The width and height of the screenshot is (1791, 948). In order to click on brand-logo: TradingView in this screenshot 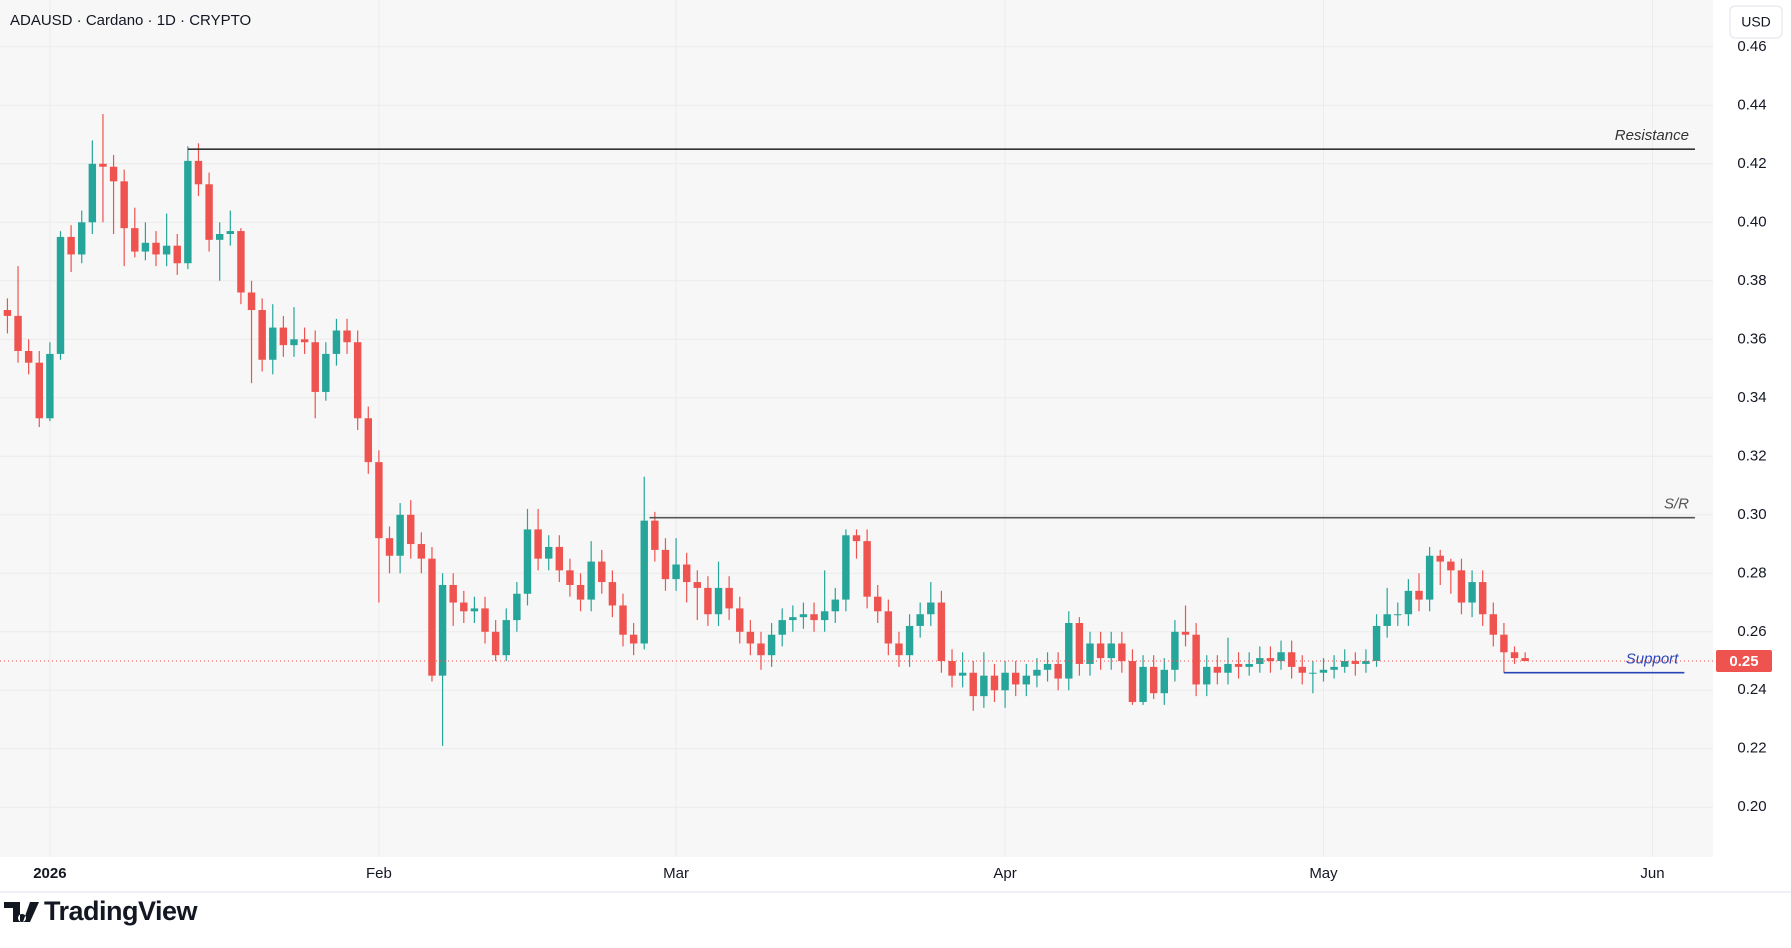, I will do `click(101, 911)`.